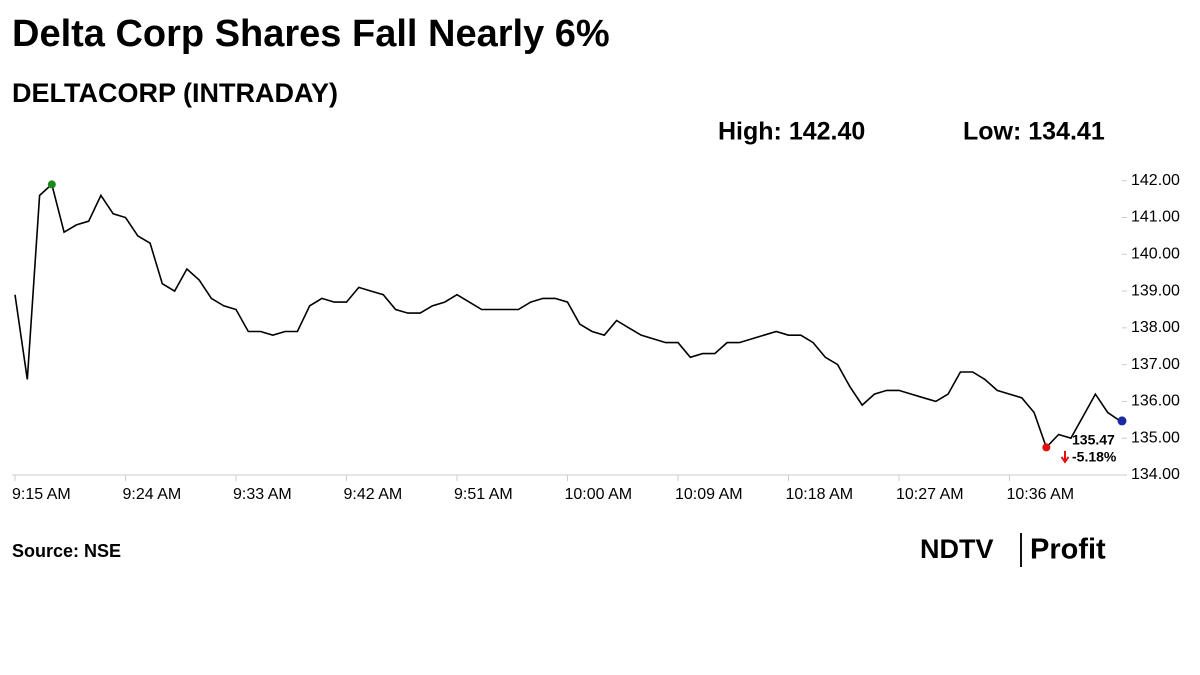 Image resolution: width=1200 pixels, height=675 pixels. Describe the element at coordinates (311, 34) in the screenshot. I see `chart-title: Delta Corp Shares Fall Nearly 6%` at that location.